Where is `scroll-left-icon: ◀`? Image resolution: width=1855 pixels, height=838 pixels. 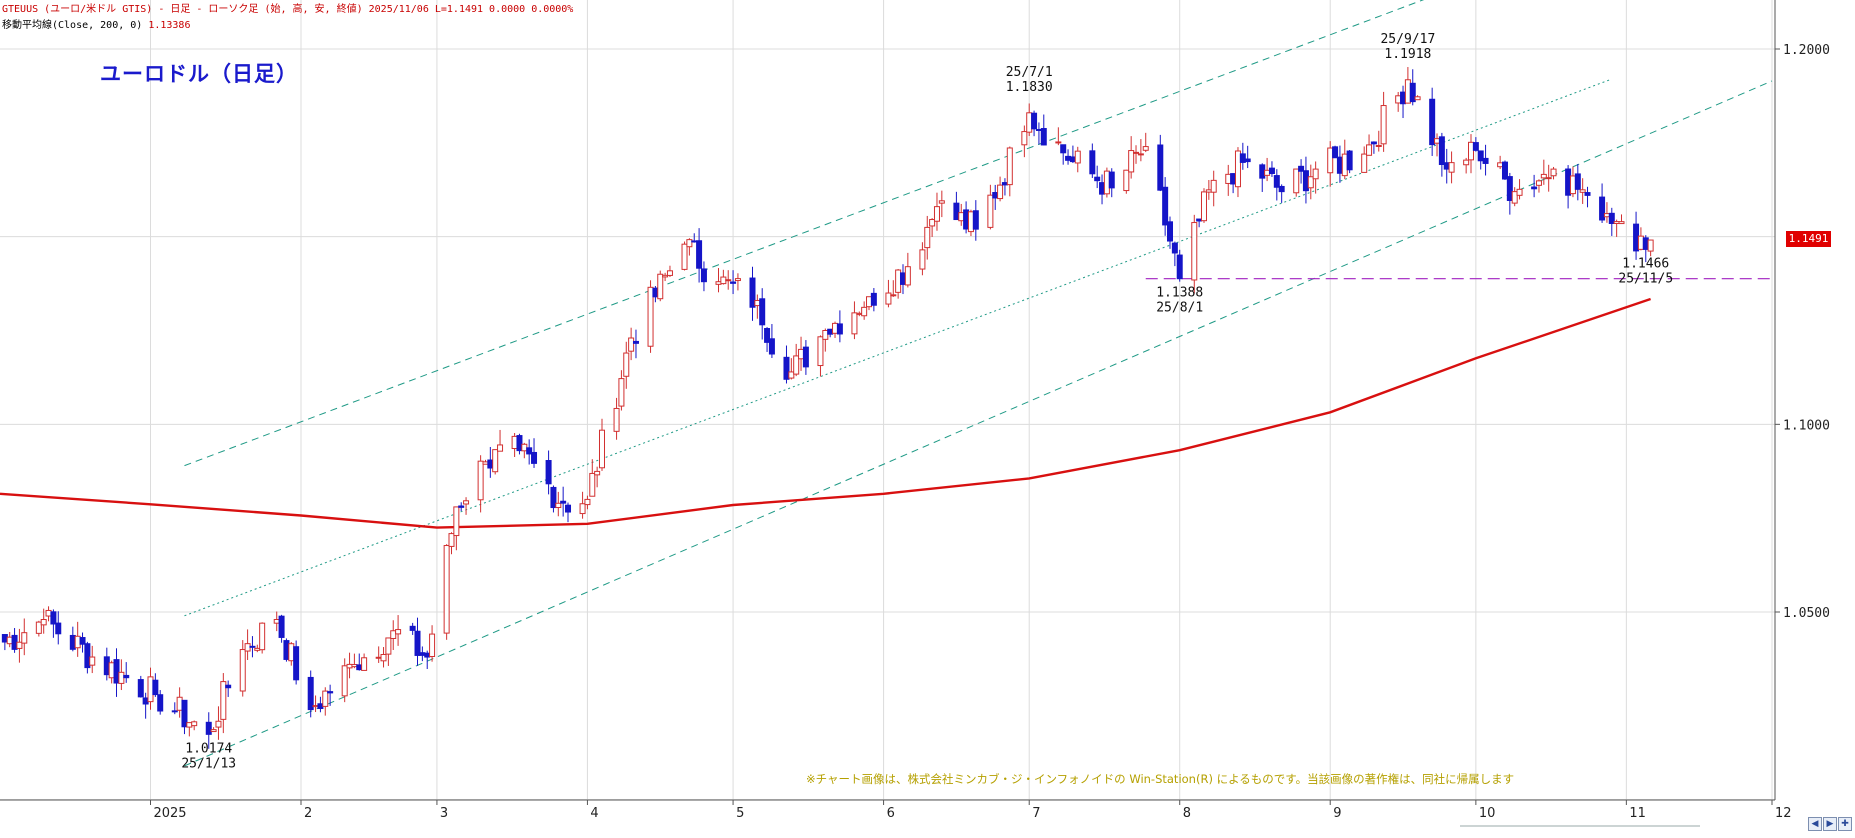
scroll-left-icon: ◀ is located at coordinates (1815, 824).